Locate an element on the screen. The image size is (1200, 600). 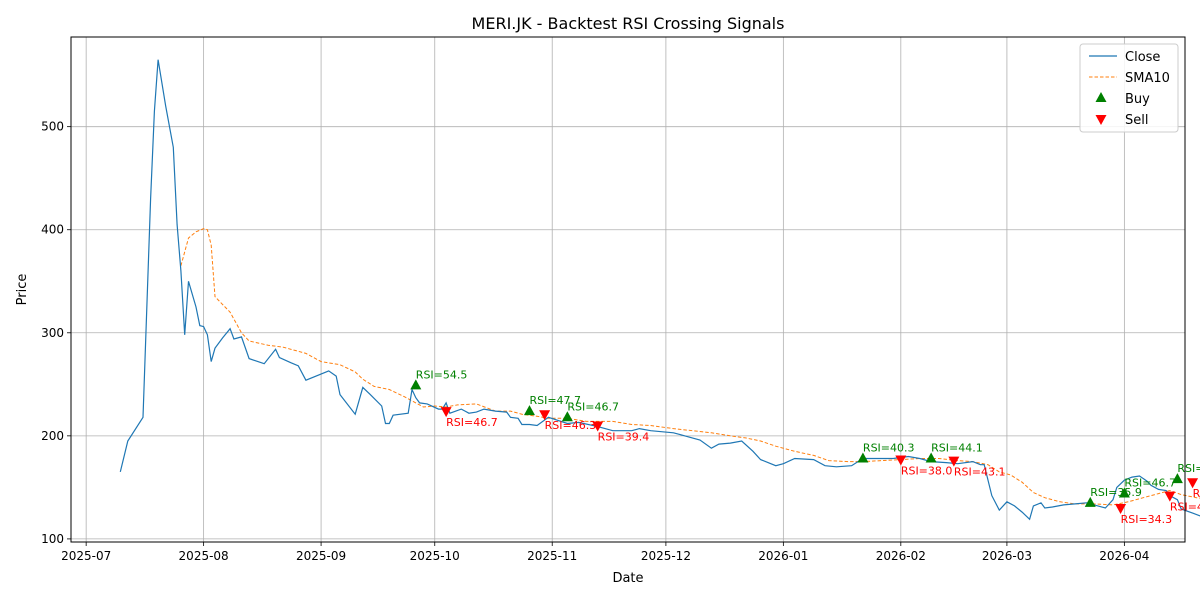
sell-rsi-label: RSI=34.3 is located at coordinates (1147, 519).